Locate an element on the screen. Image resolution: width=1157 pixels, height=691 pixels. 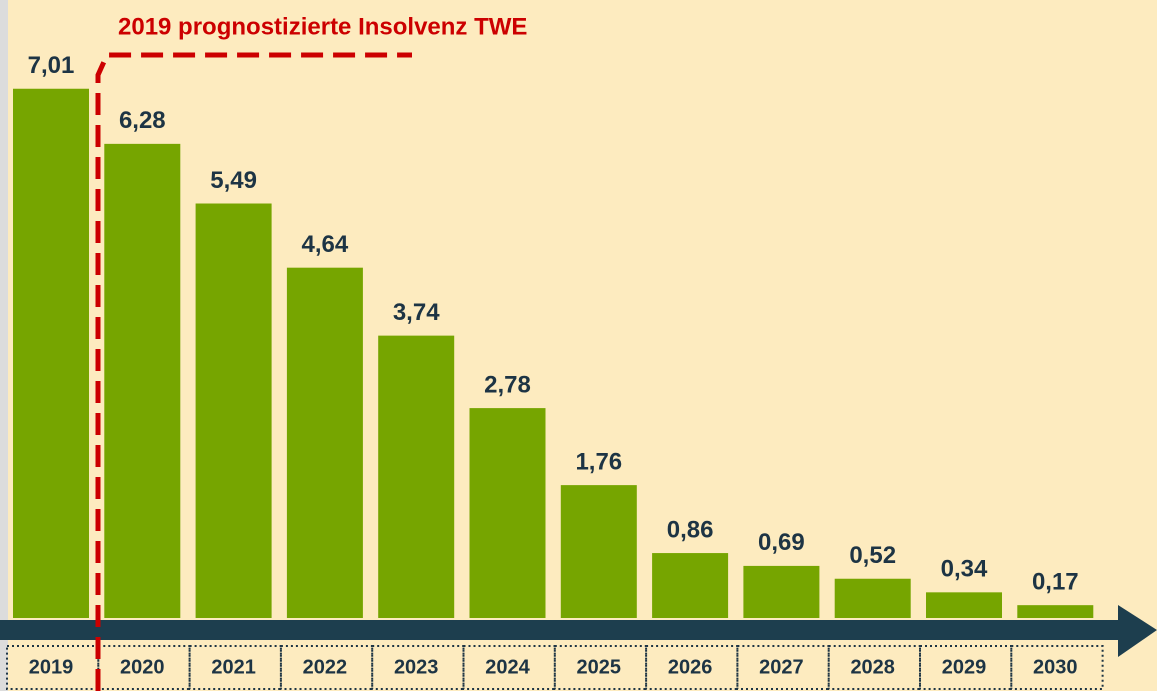
value-label: 5,49 is located at coordinates (233, 180).